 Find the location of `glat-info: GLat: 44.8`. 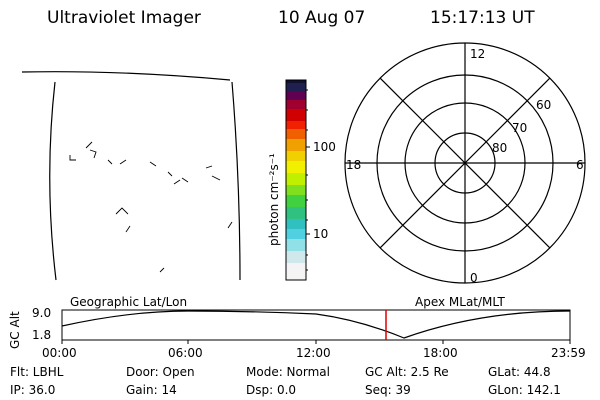

glat-info: GLat: 44.8 is located at coordinates (519, 372).